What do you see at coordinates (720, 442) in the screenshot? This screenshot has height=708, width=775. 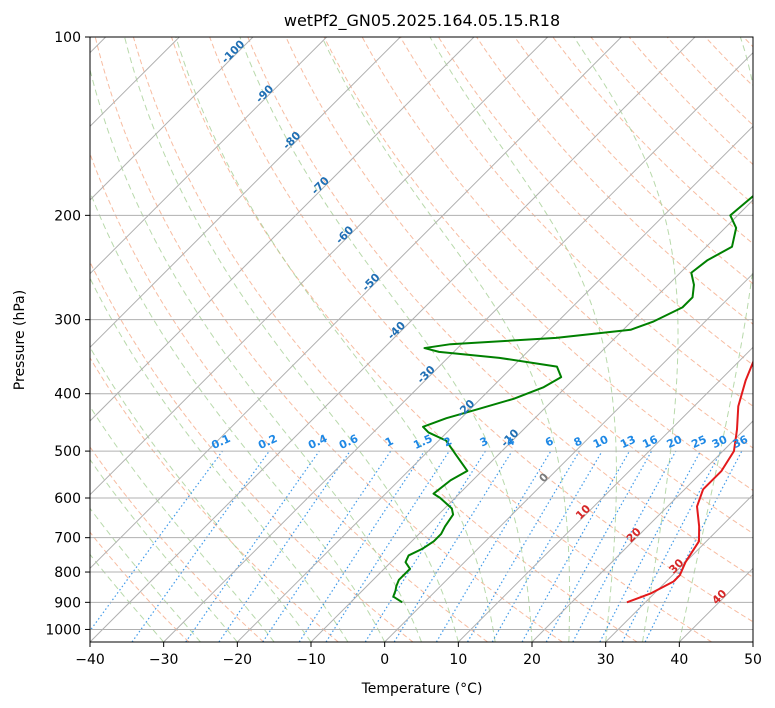 I see `mixing-ratio-label: 30` at bounding box center [720, 442].